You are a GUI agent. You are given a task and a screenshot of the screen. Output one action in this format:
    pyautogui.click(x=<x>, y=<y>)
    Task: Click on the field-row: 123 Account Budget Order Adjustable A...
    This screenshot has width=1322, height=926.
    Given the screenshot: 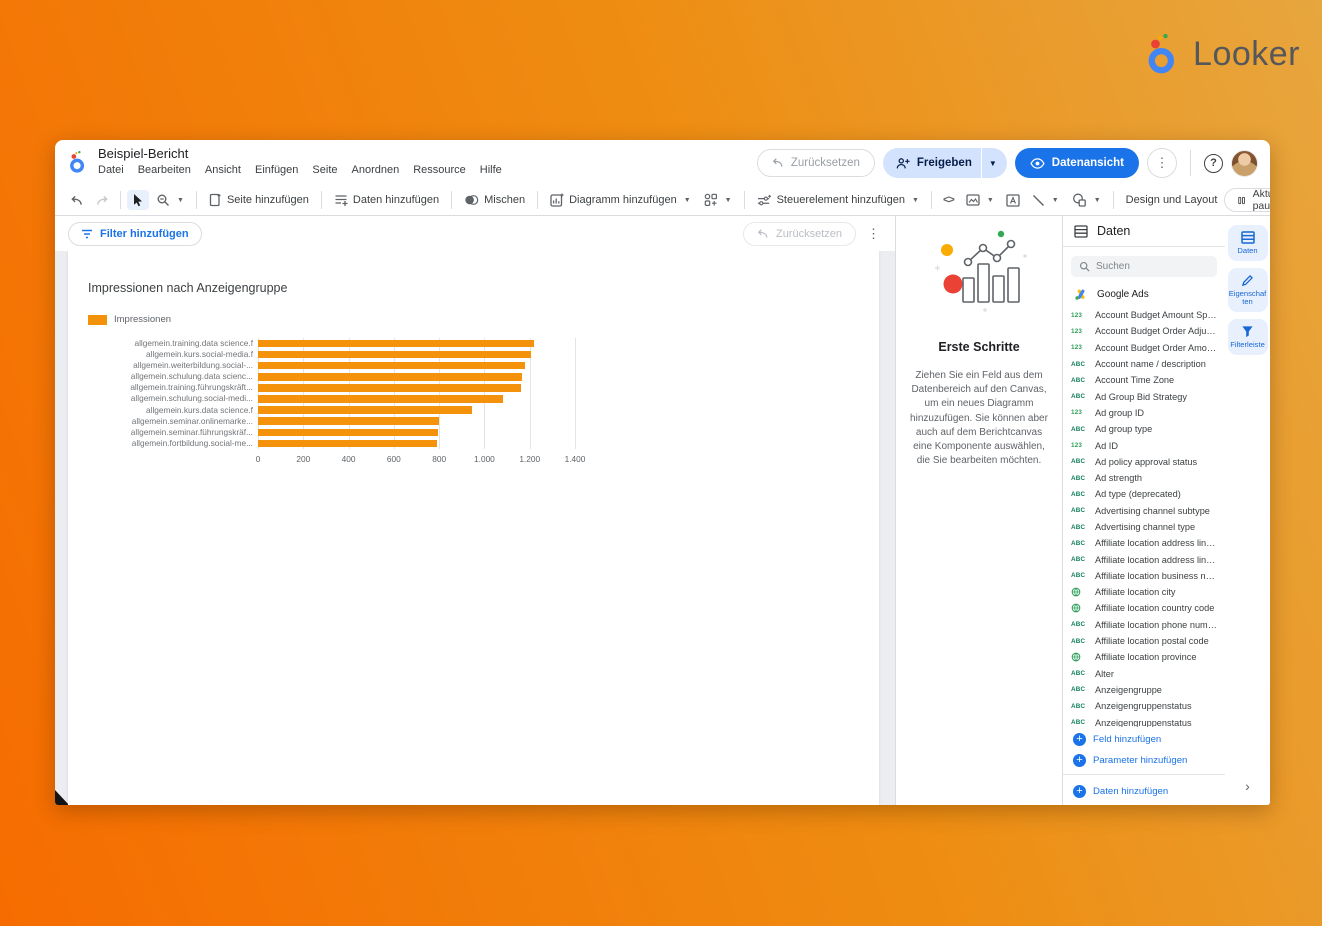 What is the action you would take?
    pyautogui.click(x=1144, y=331)
    